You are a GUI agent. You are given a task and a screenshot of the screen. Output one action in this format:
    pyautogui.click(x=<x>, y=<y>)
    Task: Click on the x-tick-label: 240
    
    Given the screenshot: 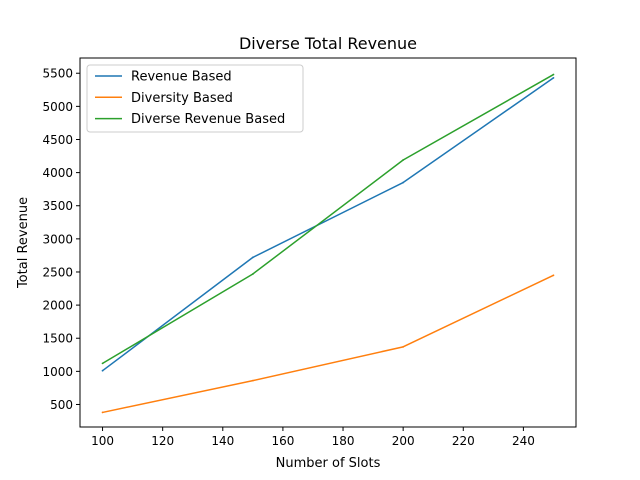 What is the action you would take?
    pyautogui.click(x=523, y=441)
    